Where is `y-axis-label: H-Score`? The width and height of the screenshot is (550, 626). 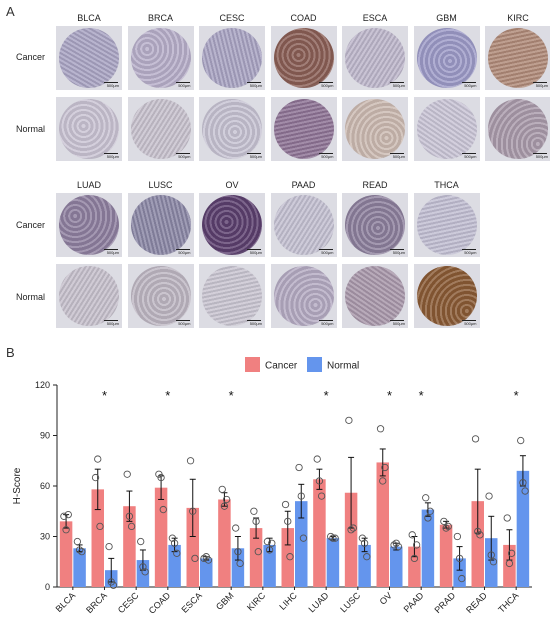 y-axis-label: H-Score is located at coordinates (17, 485).